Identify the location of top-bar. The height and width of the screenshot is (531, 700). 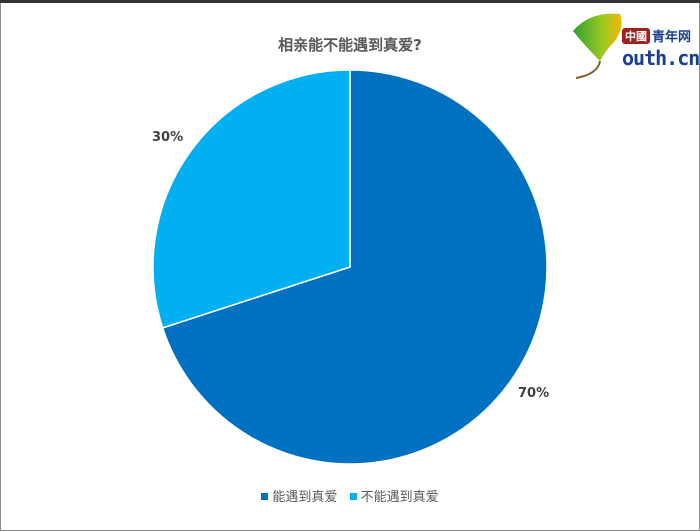
(350, 1).